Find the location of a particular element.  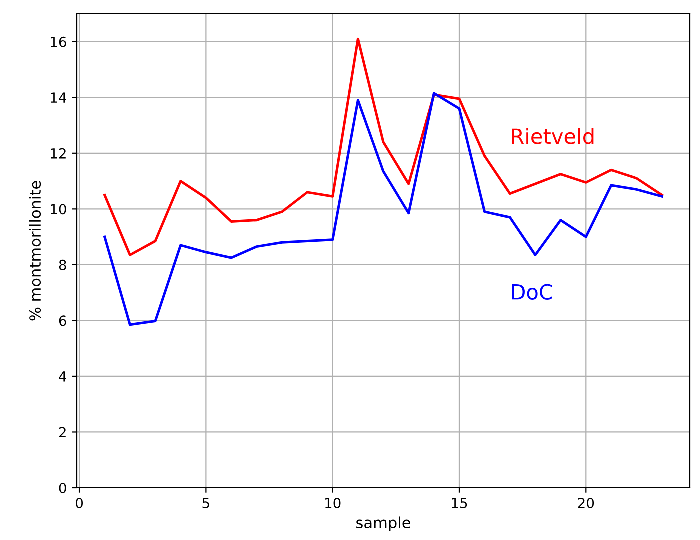

y-tick-label: 6 is located at coordinates (62, 321).